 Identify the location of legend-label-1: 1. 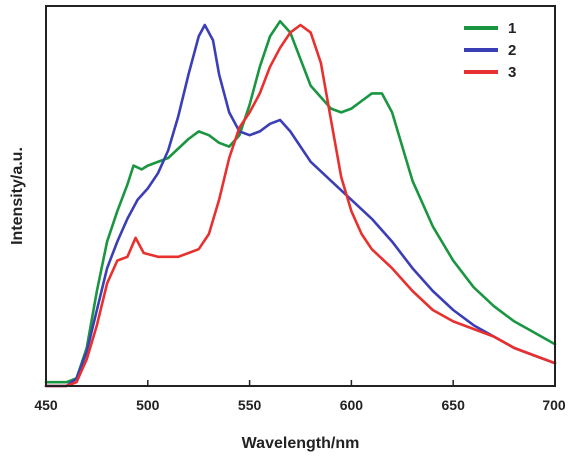
(512, 28).